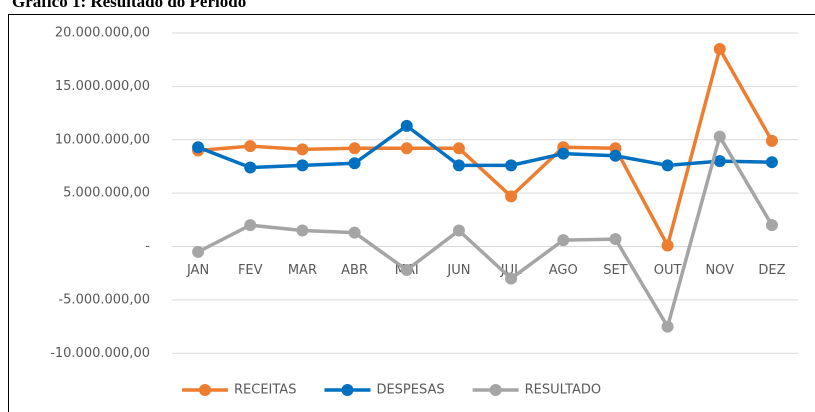  Describe the element at coordinates (147, 246) in the screenshot. I see `y-tick-label: -` at that location.